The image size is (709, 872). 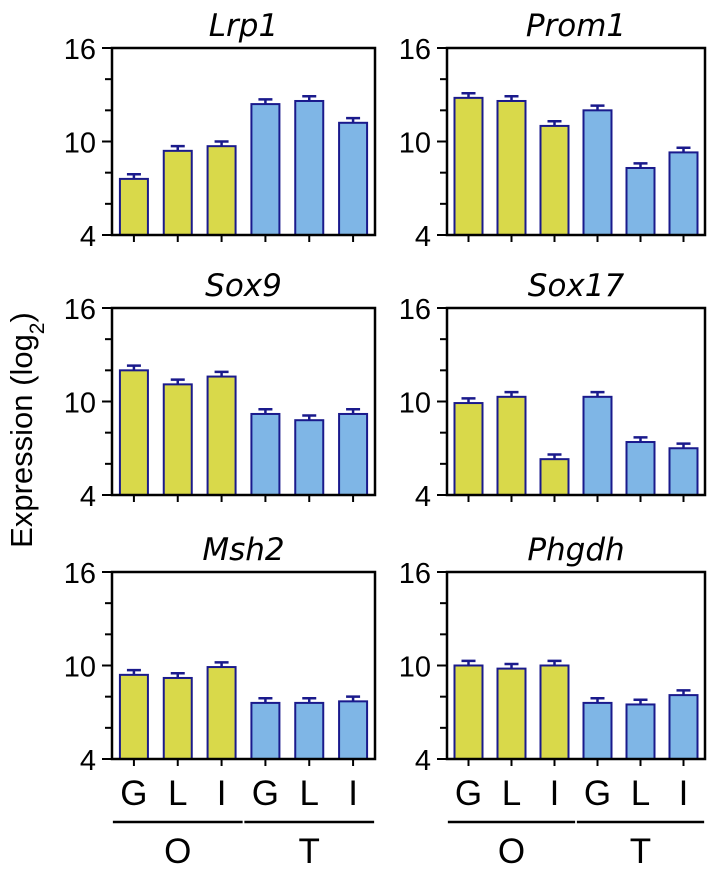 I want to click on chart-title: Sox17, so click(x=576, y=286).